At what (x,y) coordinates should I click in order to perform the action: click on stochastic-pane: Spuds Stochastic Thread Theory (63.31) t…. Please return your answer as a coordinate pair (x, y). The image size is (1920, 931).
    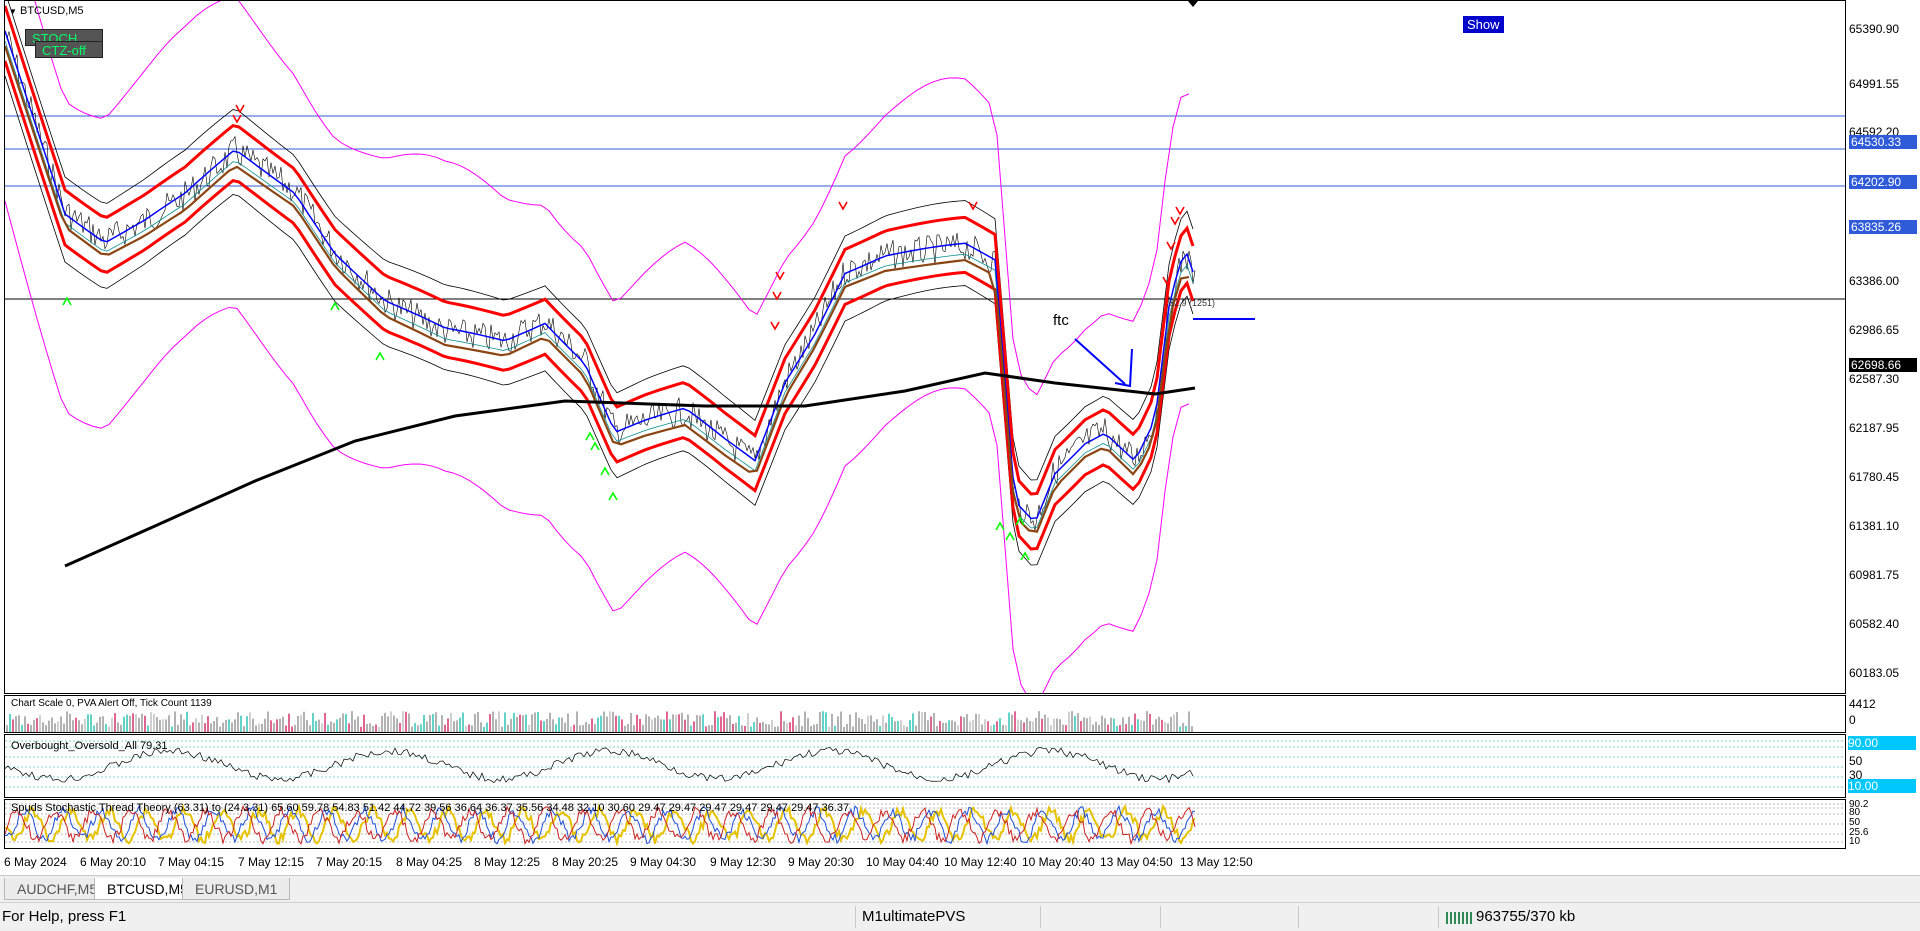
    Looking at the image, I should click on (925, 824).